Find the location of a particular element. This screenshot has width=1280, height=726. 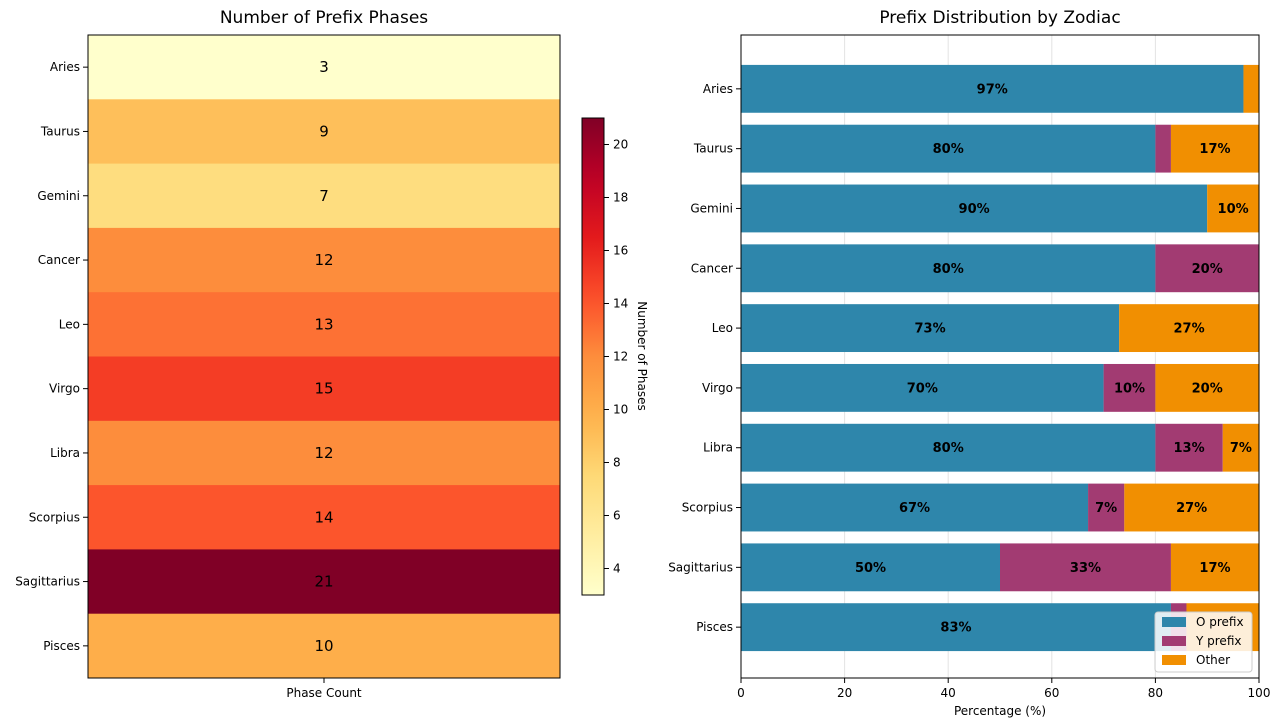

heatmap-cell-value: 21 is located at coordinates (323, 582).